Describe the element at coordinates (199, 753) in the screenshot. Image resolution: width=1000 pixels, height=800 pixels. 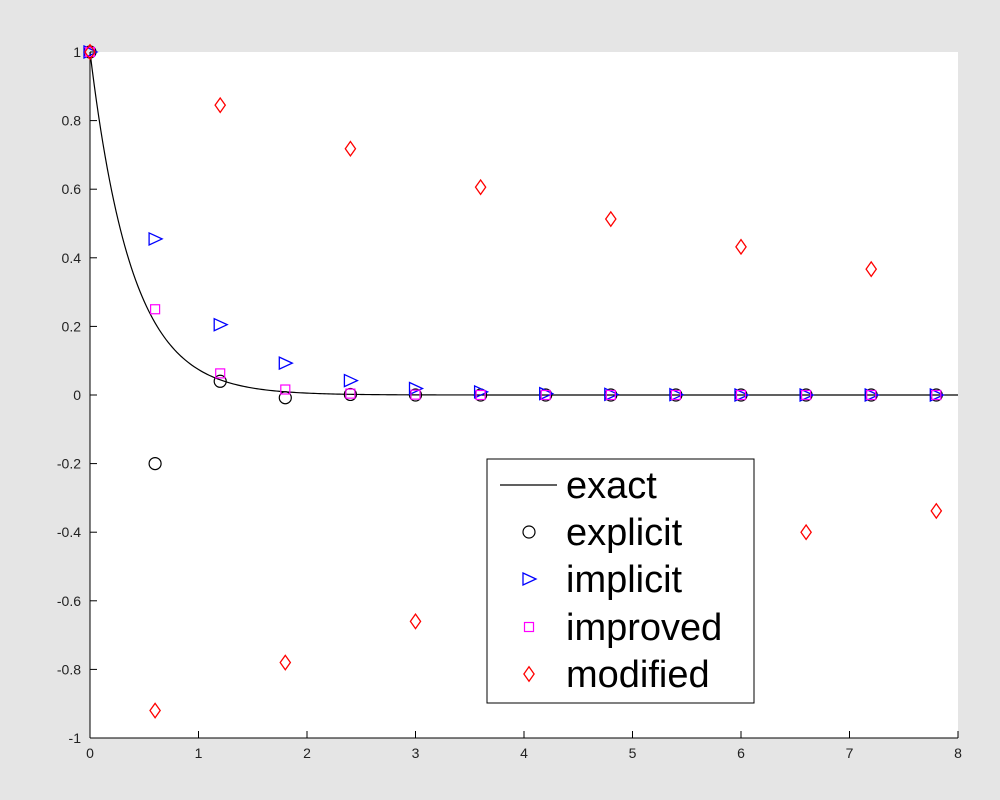
I see `x-tick-label: 1` at that location.